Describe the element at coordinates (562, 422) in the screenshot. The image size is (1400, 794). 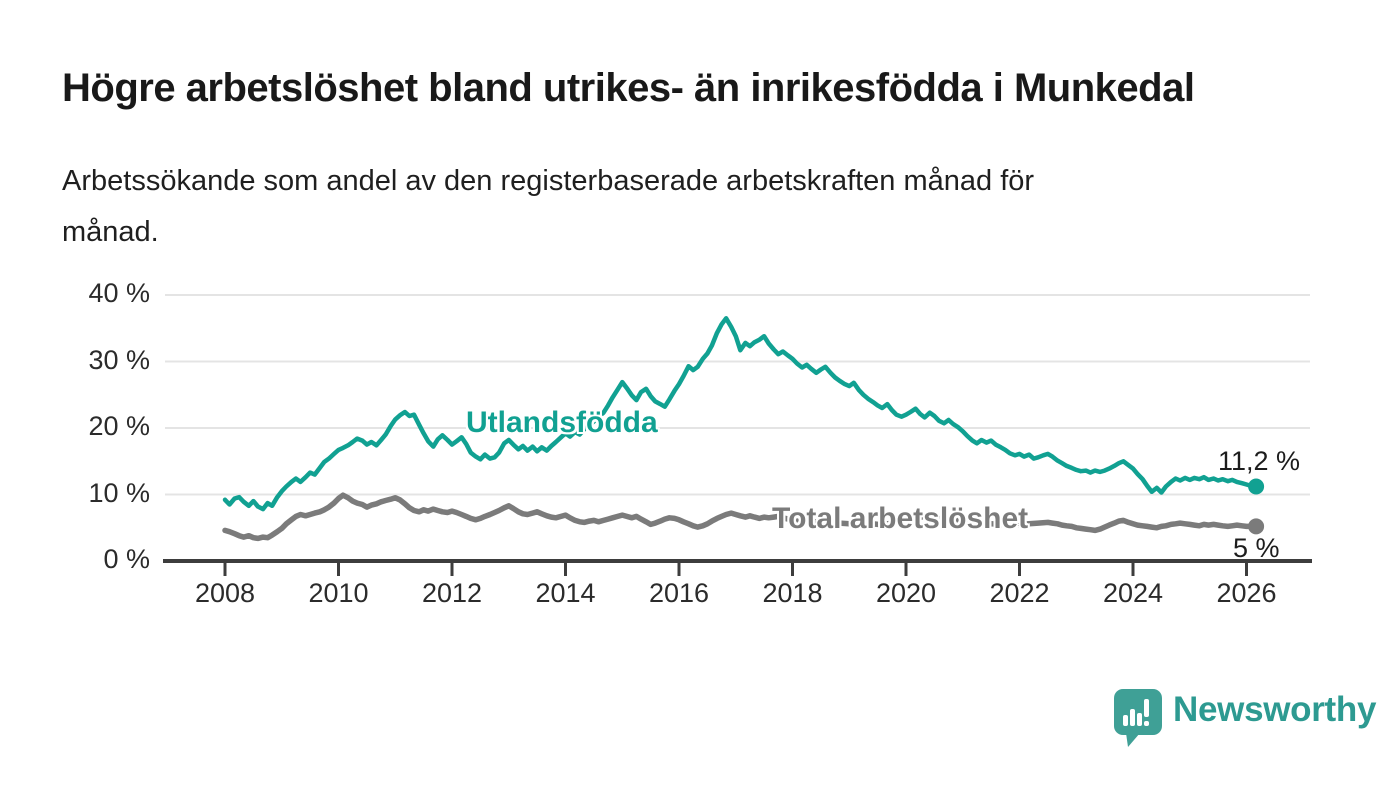
I see `series-label-utlandsfodda: Utlandsfödda` at that location.